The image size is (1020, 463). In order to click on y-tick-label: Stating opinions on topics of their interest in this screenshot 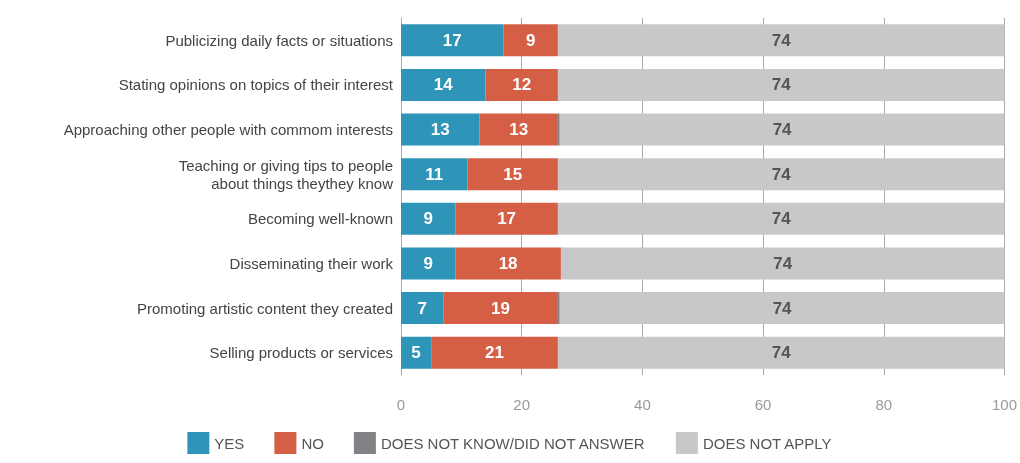, I will do `click(256, 85)`.